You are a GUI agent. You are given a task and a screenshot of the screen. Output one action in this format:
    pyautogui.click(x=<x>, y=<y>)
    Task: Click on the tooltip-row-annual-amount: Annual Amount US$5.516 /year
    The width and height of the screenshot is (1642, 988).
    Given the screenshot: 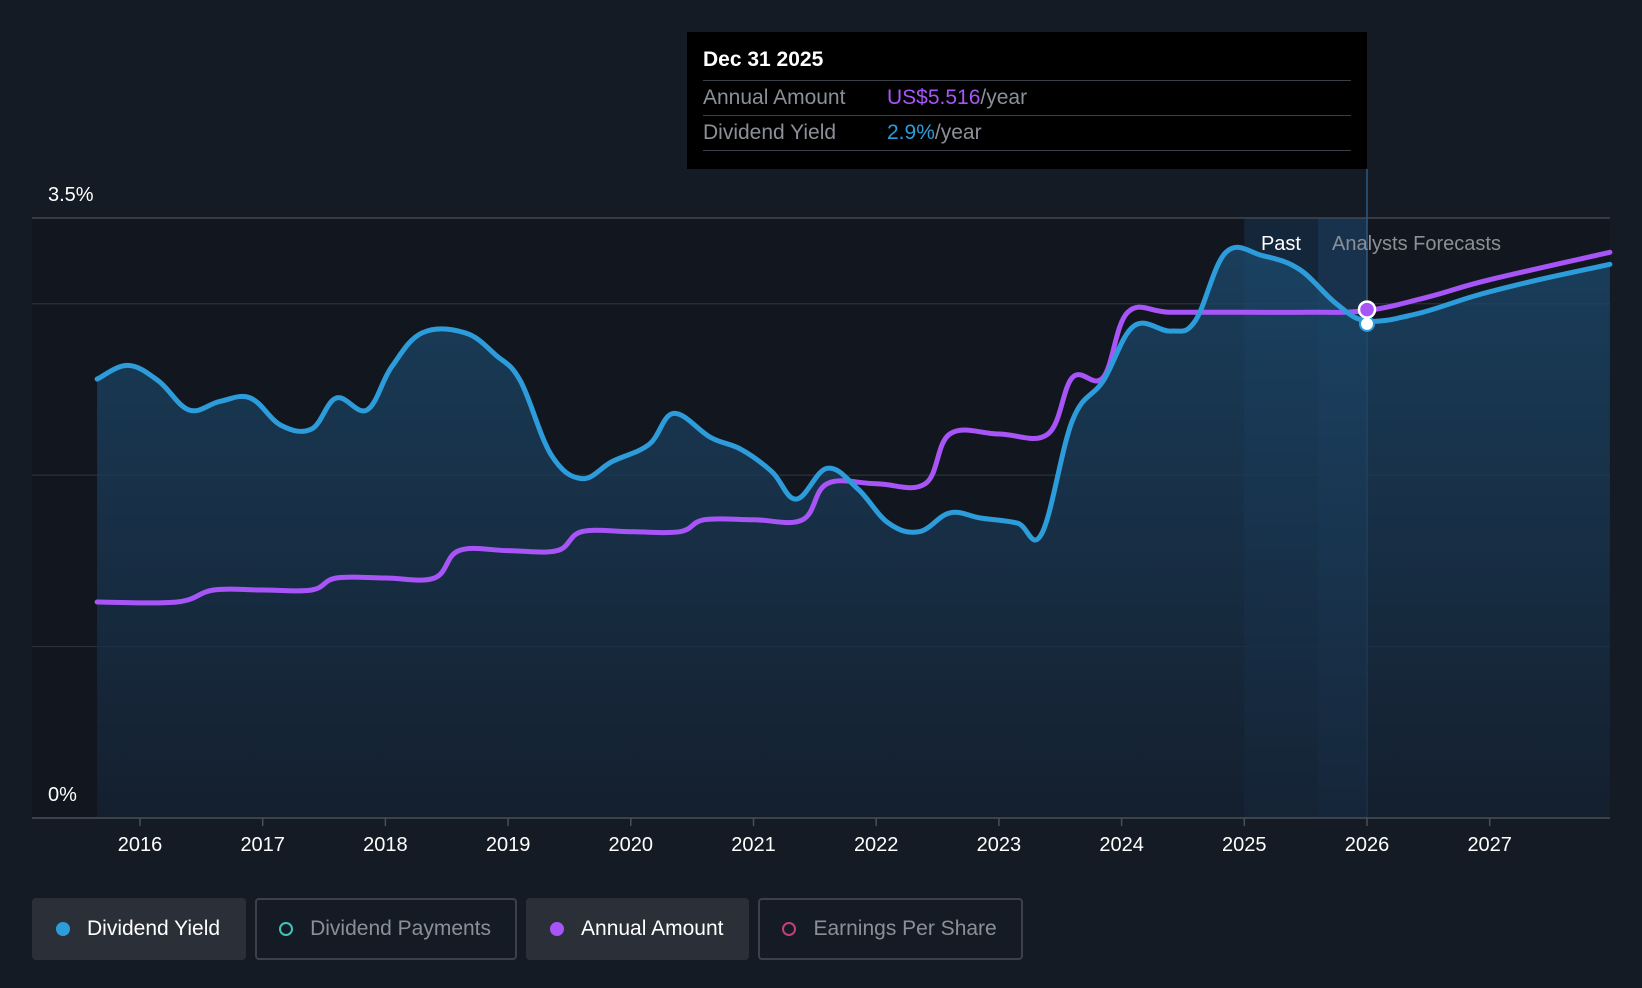 What is the action you would take?
    pyautogui.click(x=1027, y=98)
    